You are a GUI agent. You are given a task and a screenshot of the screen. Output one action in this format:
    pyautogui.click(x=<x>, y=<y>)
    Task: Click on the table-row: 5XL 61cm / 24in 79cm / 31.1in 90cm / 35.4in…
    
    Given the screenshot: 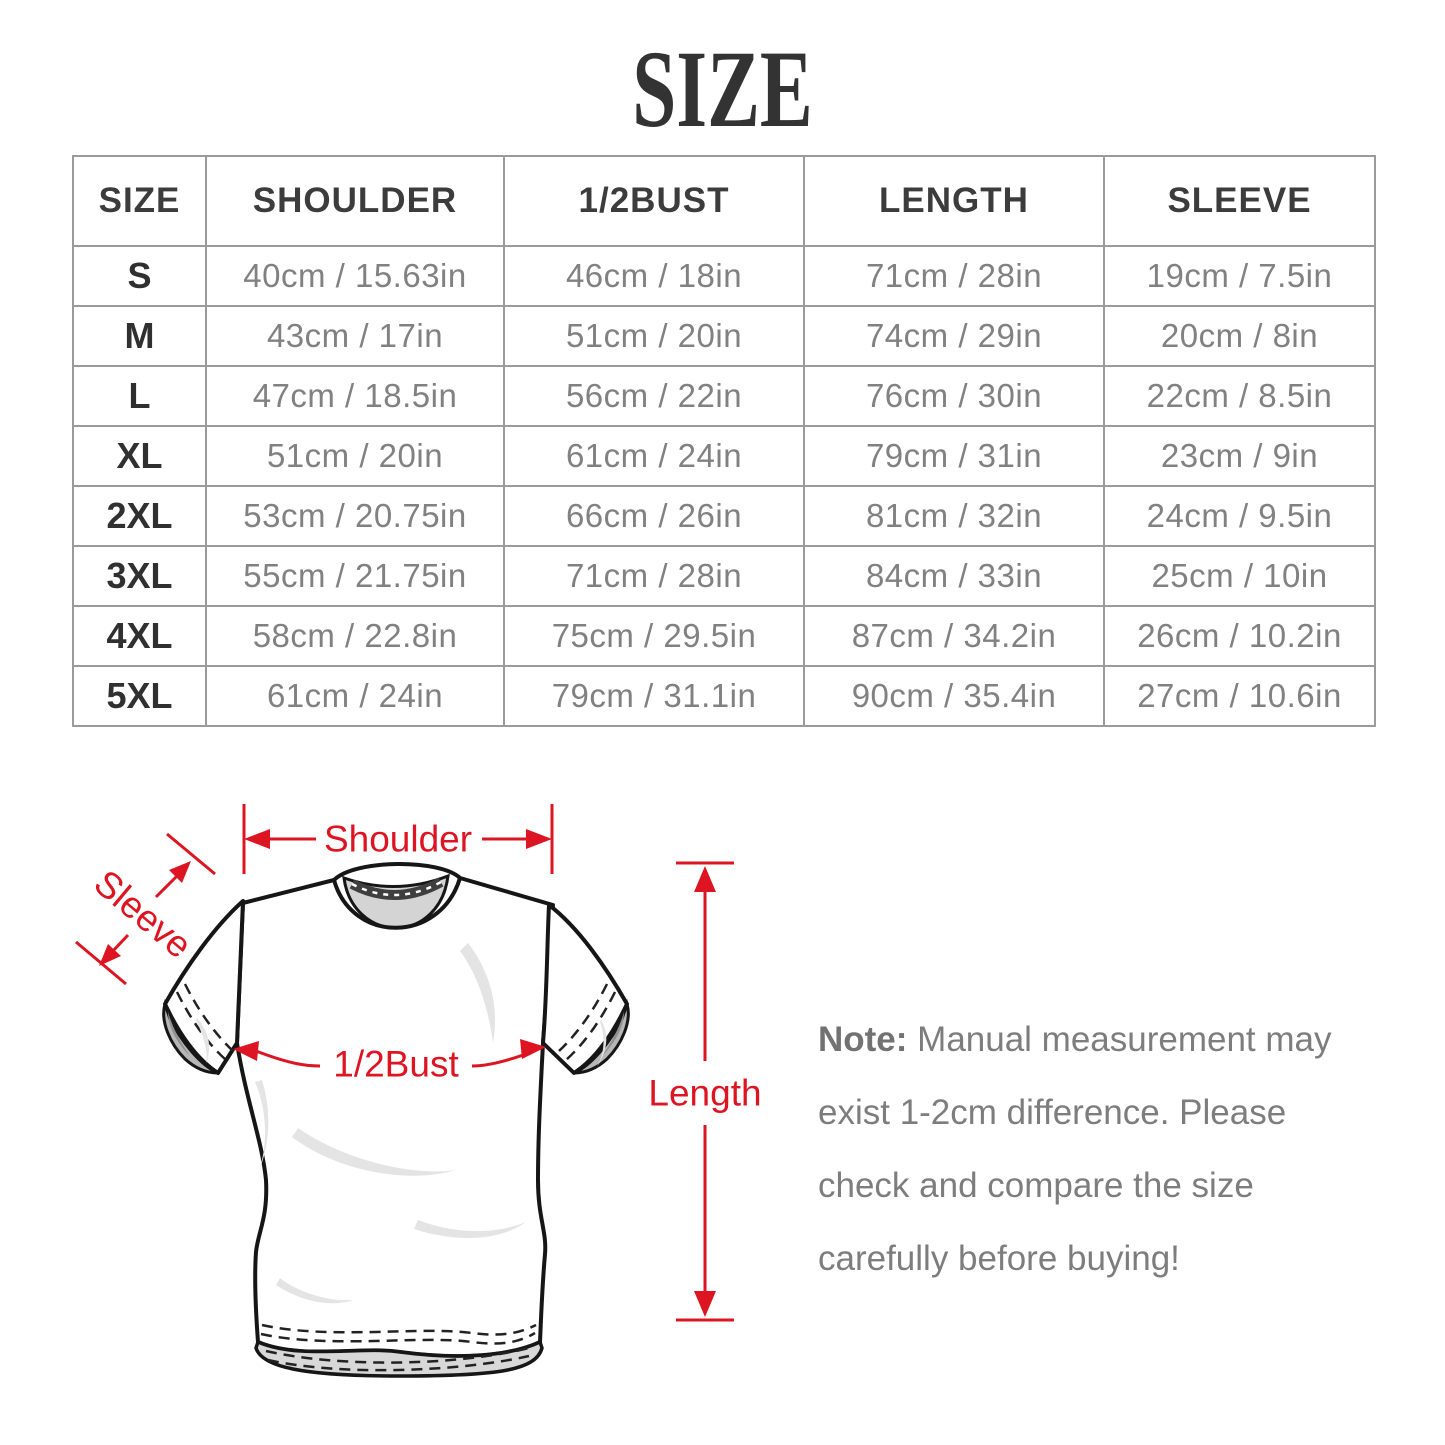 What is the action you would take?
    pyautogui.click(x=724, y=696)
    